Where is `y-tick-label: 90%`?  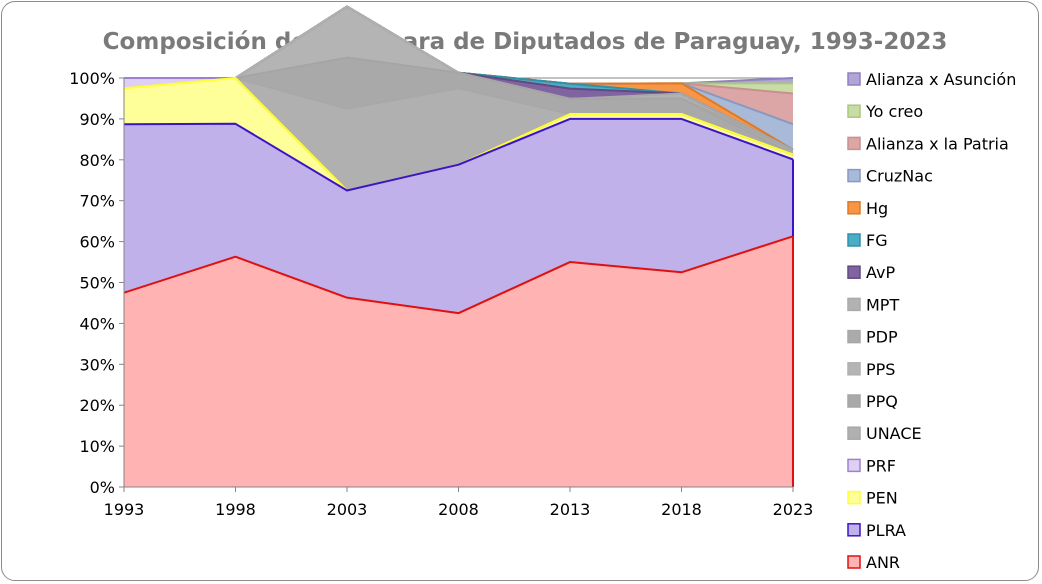 y-tick-label: 90% is located at coordinates (97, 119).